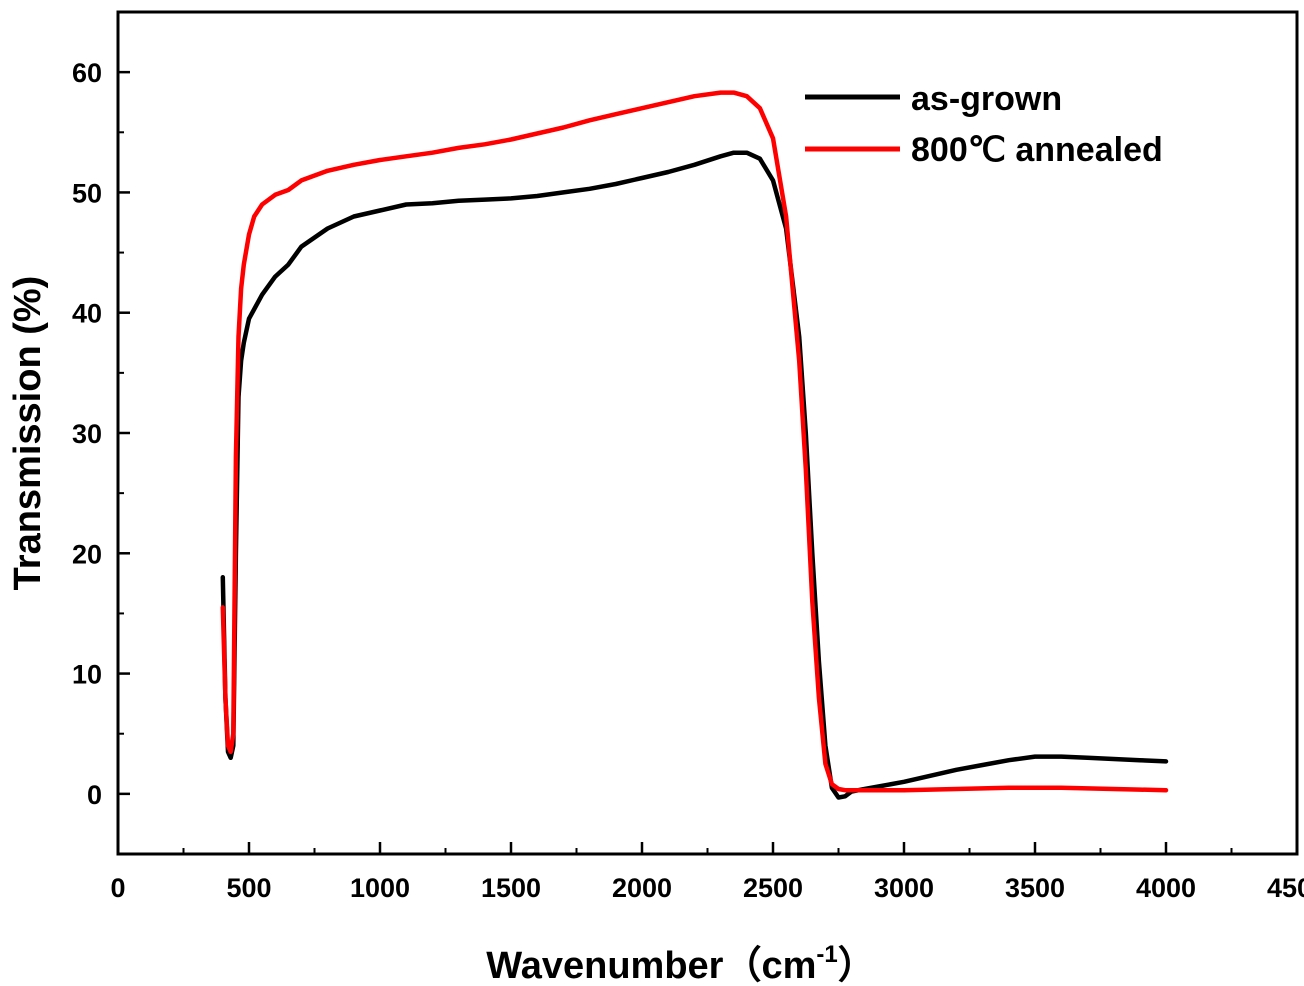 This screenshot has height=986, width=1304. What do you see at coordinates (984, 124) in the screenshot?
I see `legend: as-grown 800℃ annealed` at bounding box center [984, 124].